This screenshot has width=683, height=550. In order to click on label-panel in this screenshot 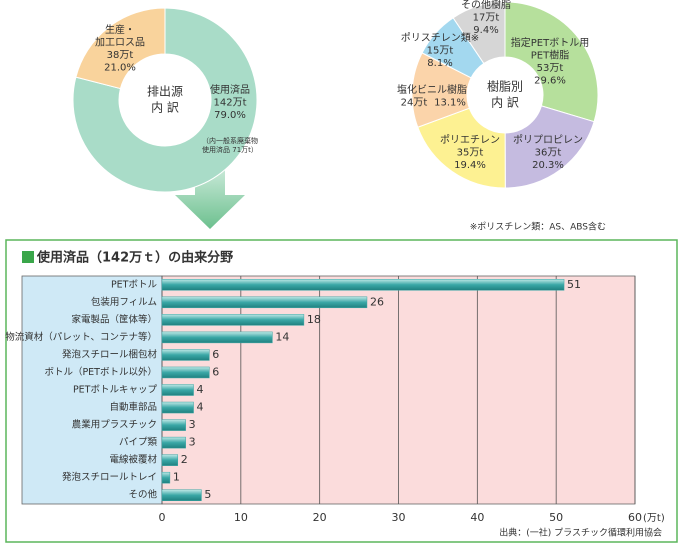, I will do `click(92, 390)`.